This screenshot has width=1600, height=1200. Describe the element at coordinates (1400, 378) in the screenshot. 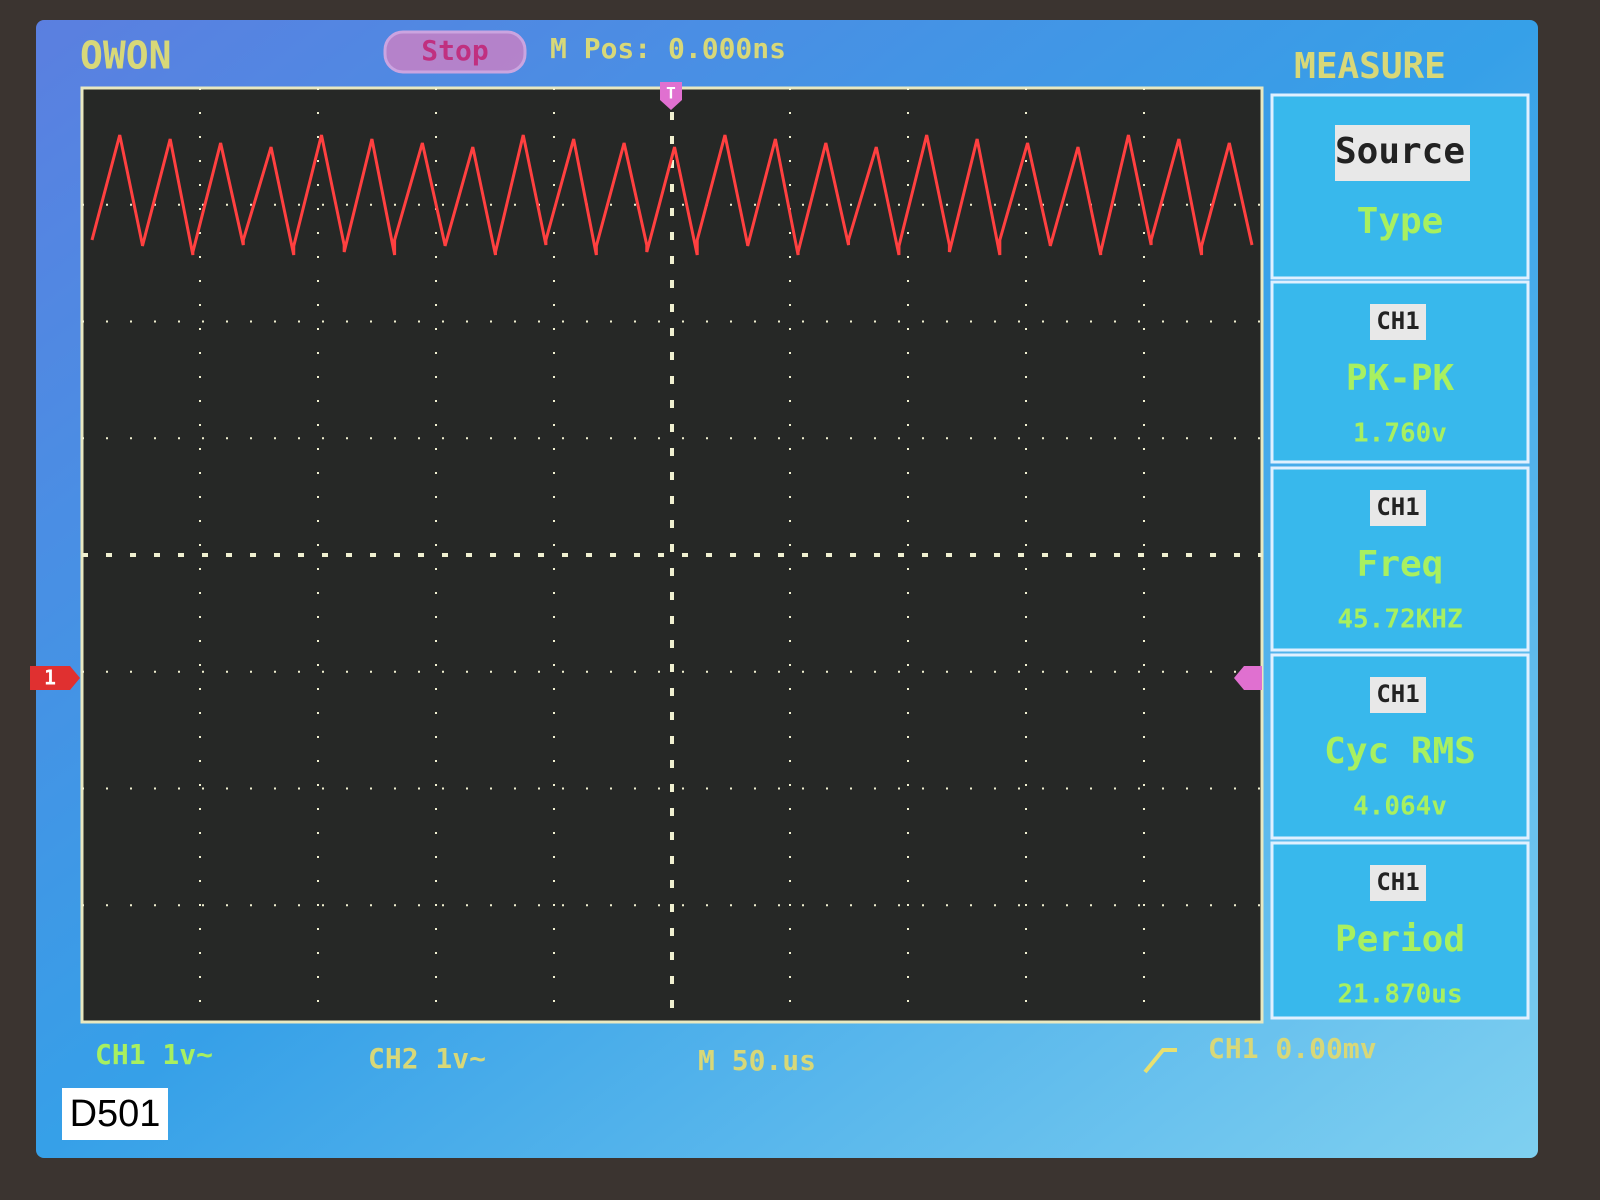

I see `measure-type: PK-PK` at that location.